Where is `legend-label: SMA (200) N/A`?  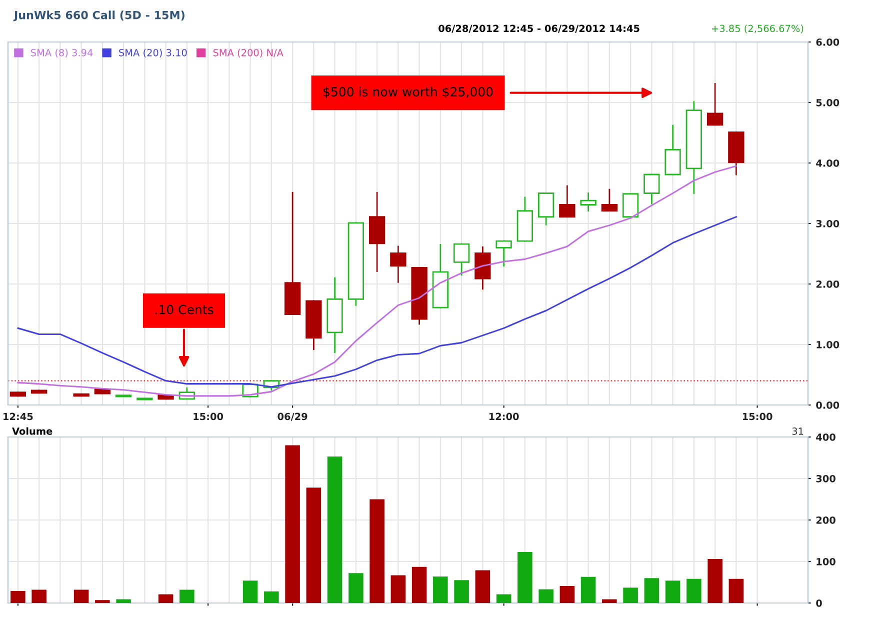
legend-label: SMA (200) N/A is located at coordinates (248, 53).